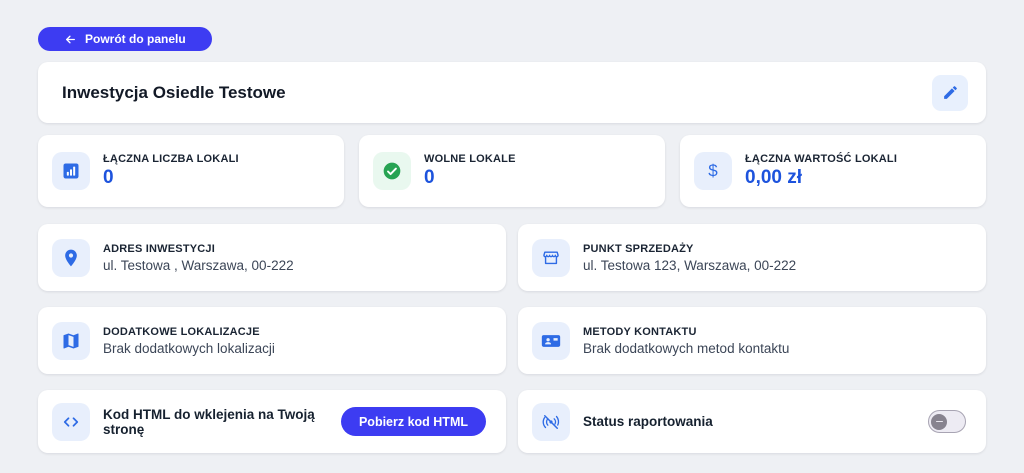 Image resolution: width=1024 pixels, height=473 pixels. I want to click on reporting-status-title: Status raportowania, so click(648, 421).